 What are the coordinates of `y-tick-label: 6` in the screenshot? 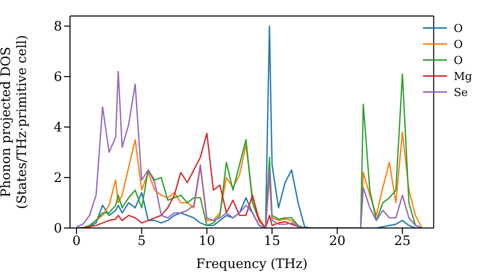 It's located at (58, 78).